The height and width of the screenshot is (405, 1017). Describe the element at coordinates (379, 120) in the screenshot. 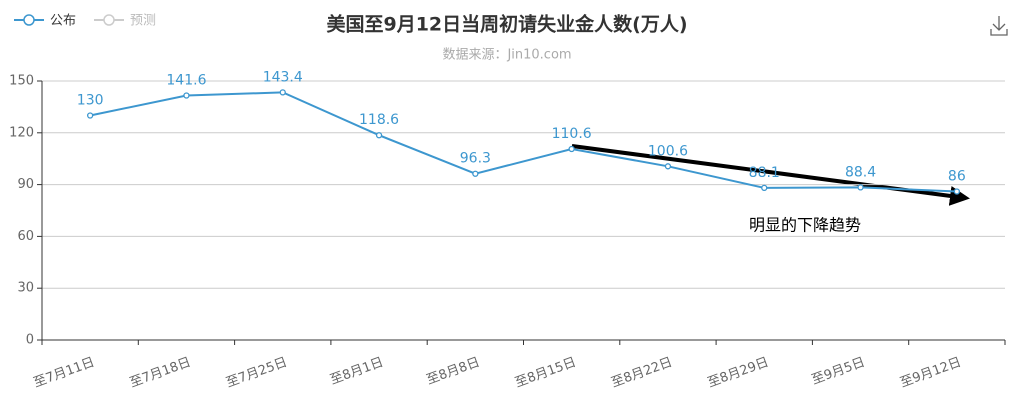

I see `data-label: 118.6` at that location.